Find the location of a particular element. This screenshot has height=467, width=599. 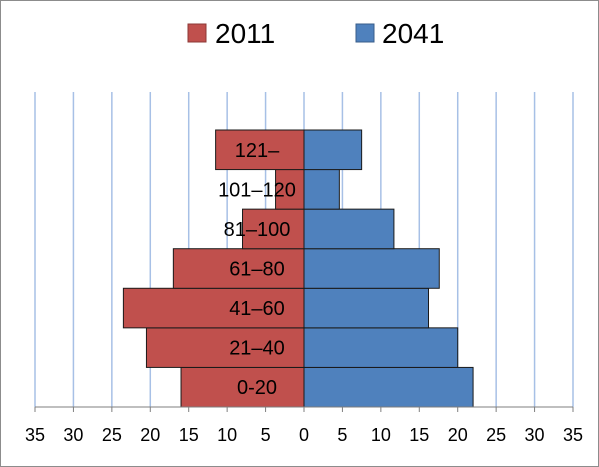

category-label: 121– is located at coordinates (257, 151).